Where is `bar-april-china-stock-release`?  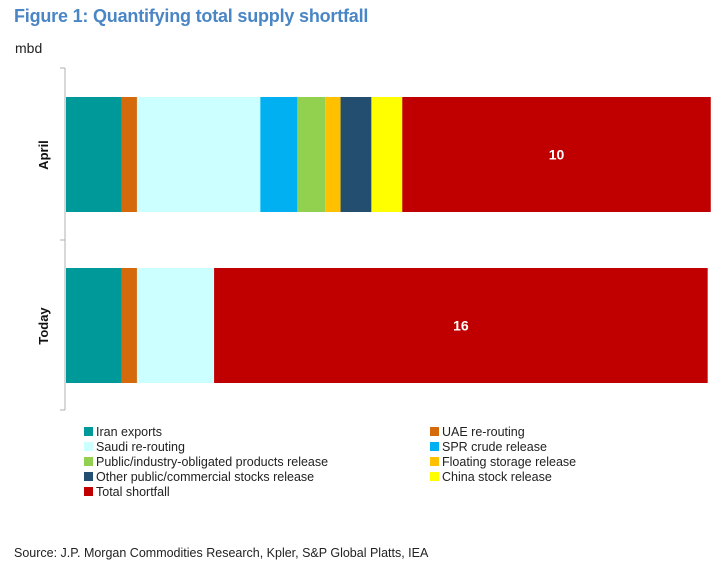 bar-april-china-stock-release is located at coordinates (387, 154).